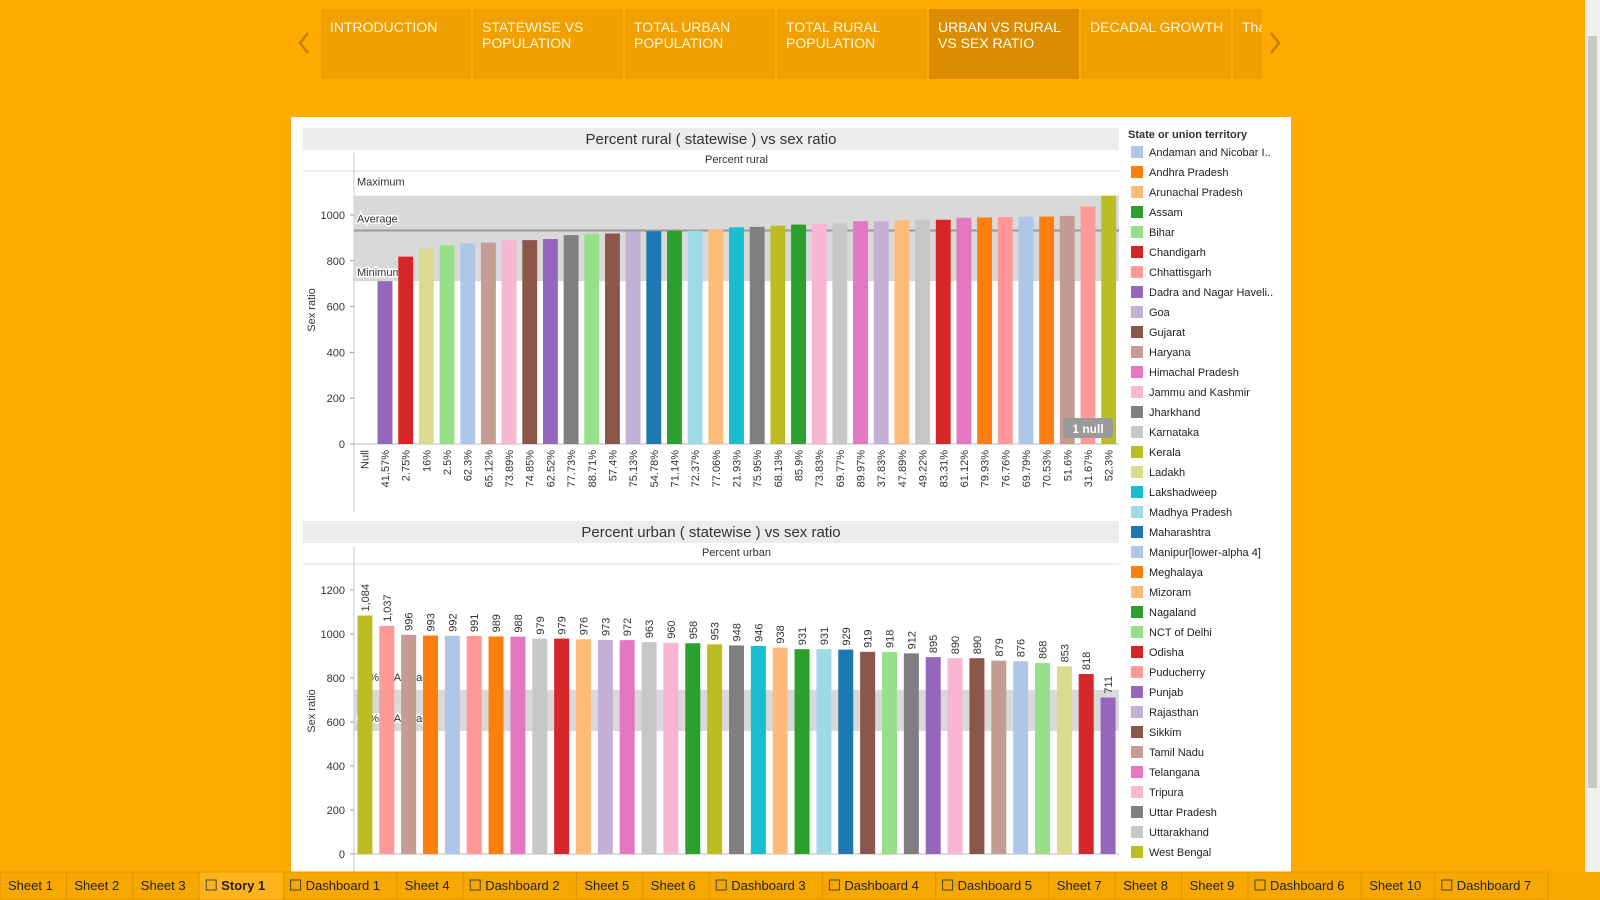  What do you see at coordinates (1196, 193) in the screenshot?
I see `legend-label: Arunachal Pradesh` at bounding box center [1196, 193].